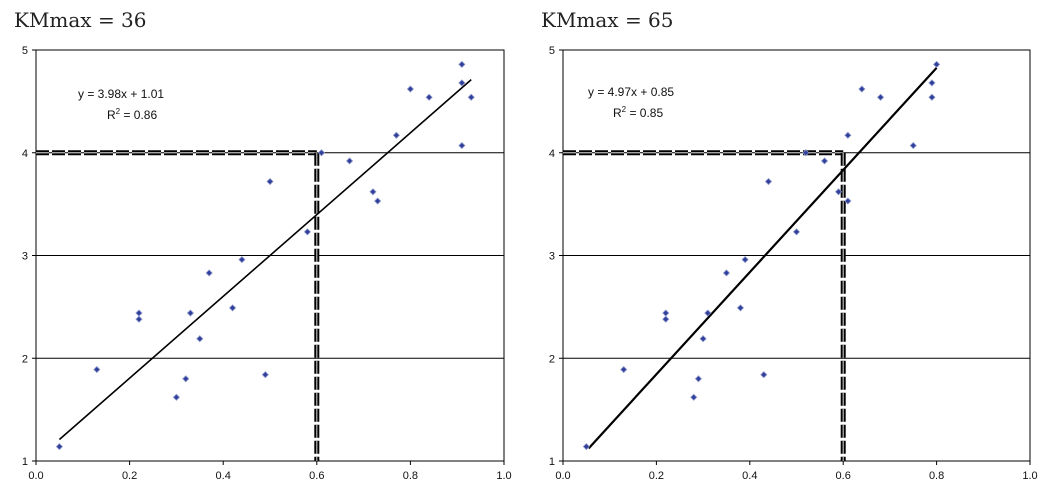 The image size is (1042, 491). Describe the element at coordinates (607, 20) in the screenshot. I see `chart-title-right: KMmax = 65` at that location.